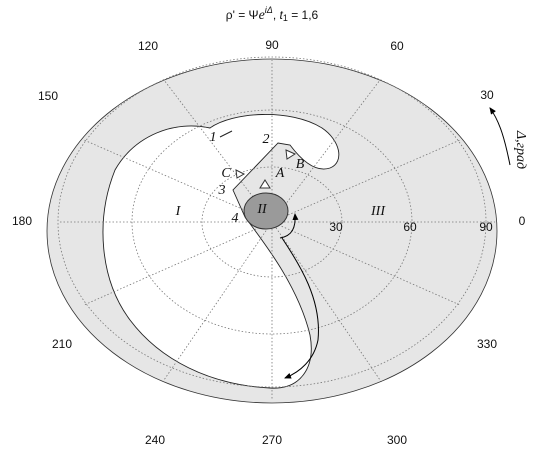  Describe the element at coordinates (300, 164) in the screenshot. I see `point-label: B` at that location.